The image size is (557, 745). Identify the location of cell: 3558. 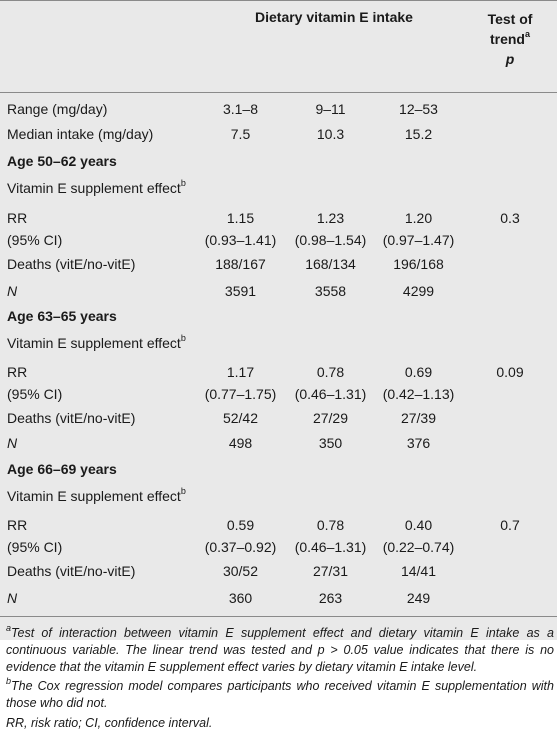
(330, 291).